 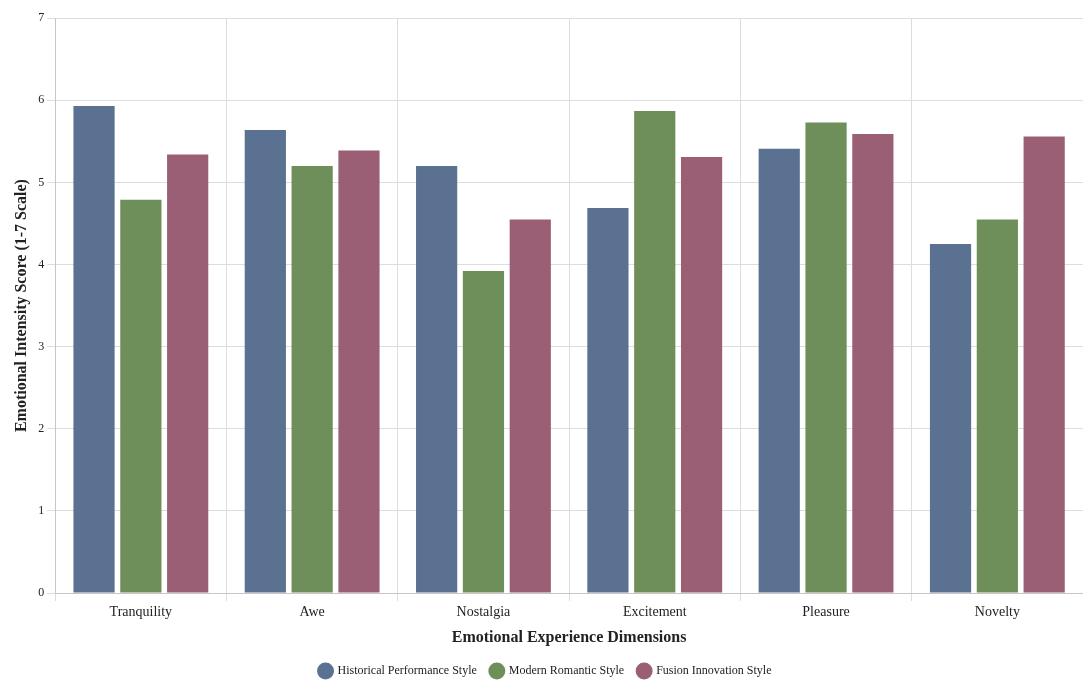 I want to click on y-tick-label: 0, so click(x=41, y=592).